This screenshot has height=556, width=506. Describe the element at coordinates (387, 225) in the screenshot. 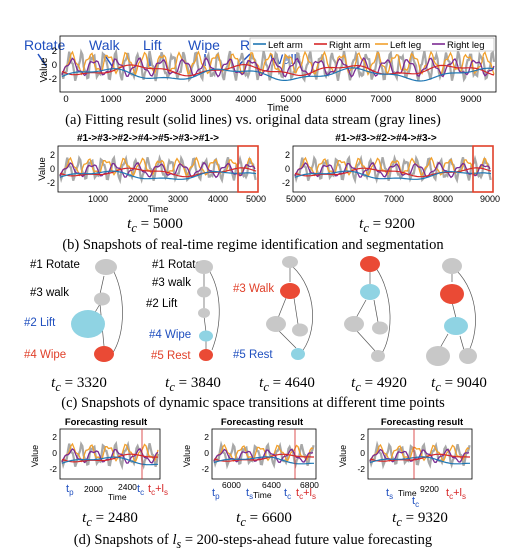

I see `tc-b-right: tc = 9200` at that location.